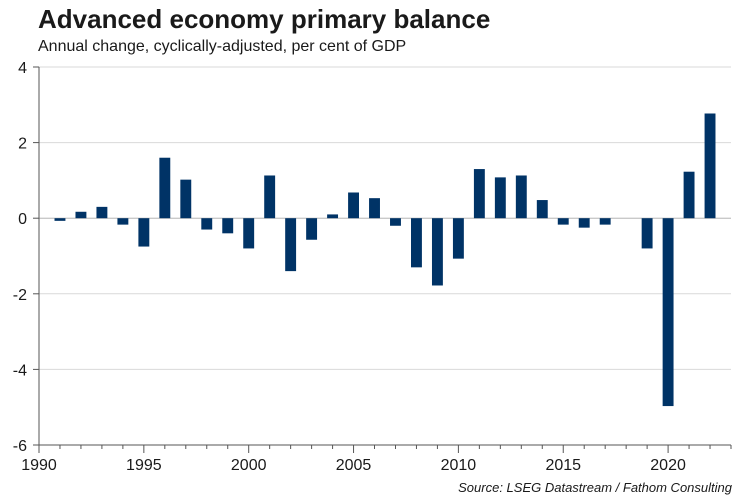 The image size is (750, 500). What do you see at coordinates (647, 233) in the screenshot?
I see `bar-2019` at bounding box center [647, 233].